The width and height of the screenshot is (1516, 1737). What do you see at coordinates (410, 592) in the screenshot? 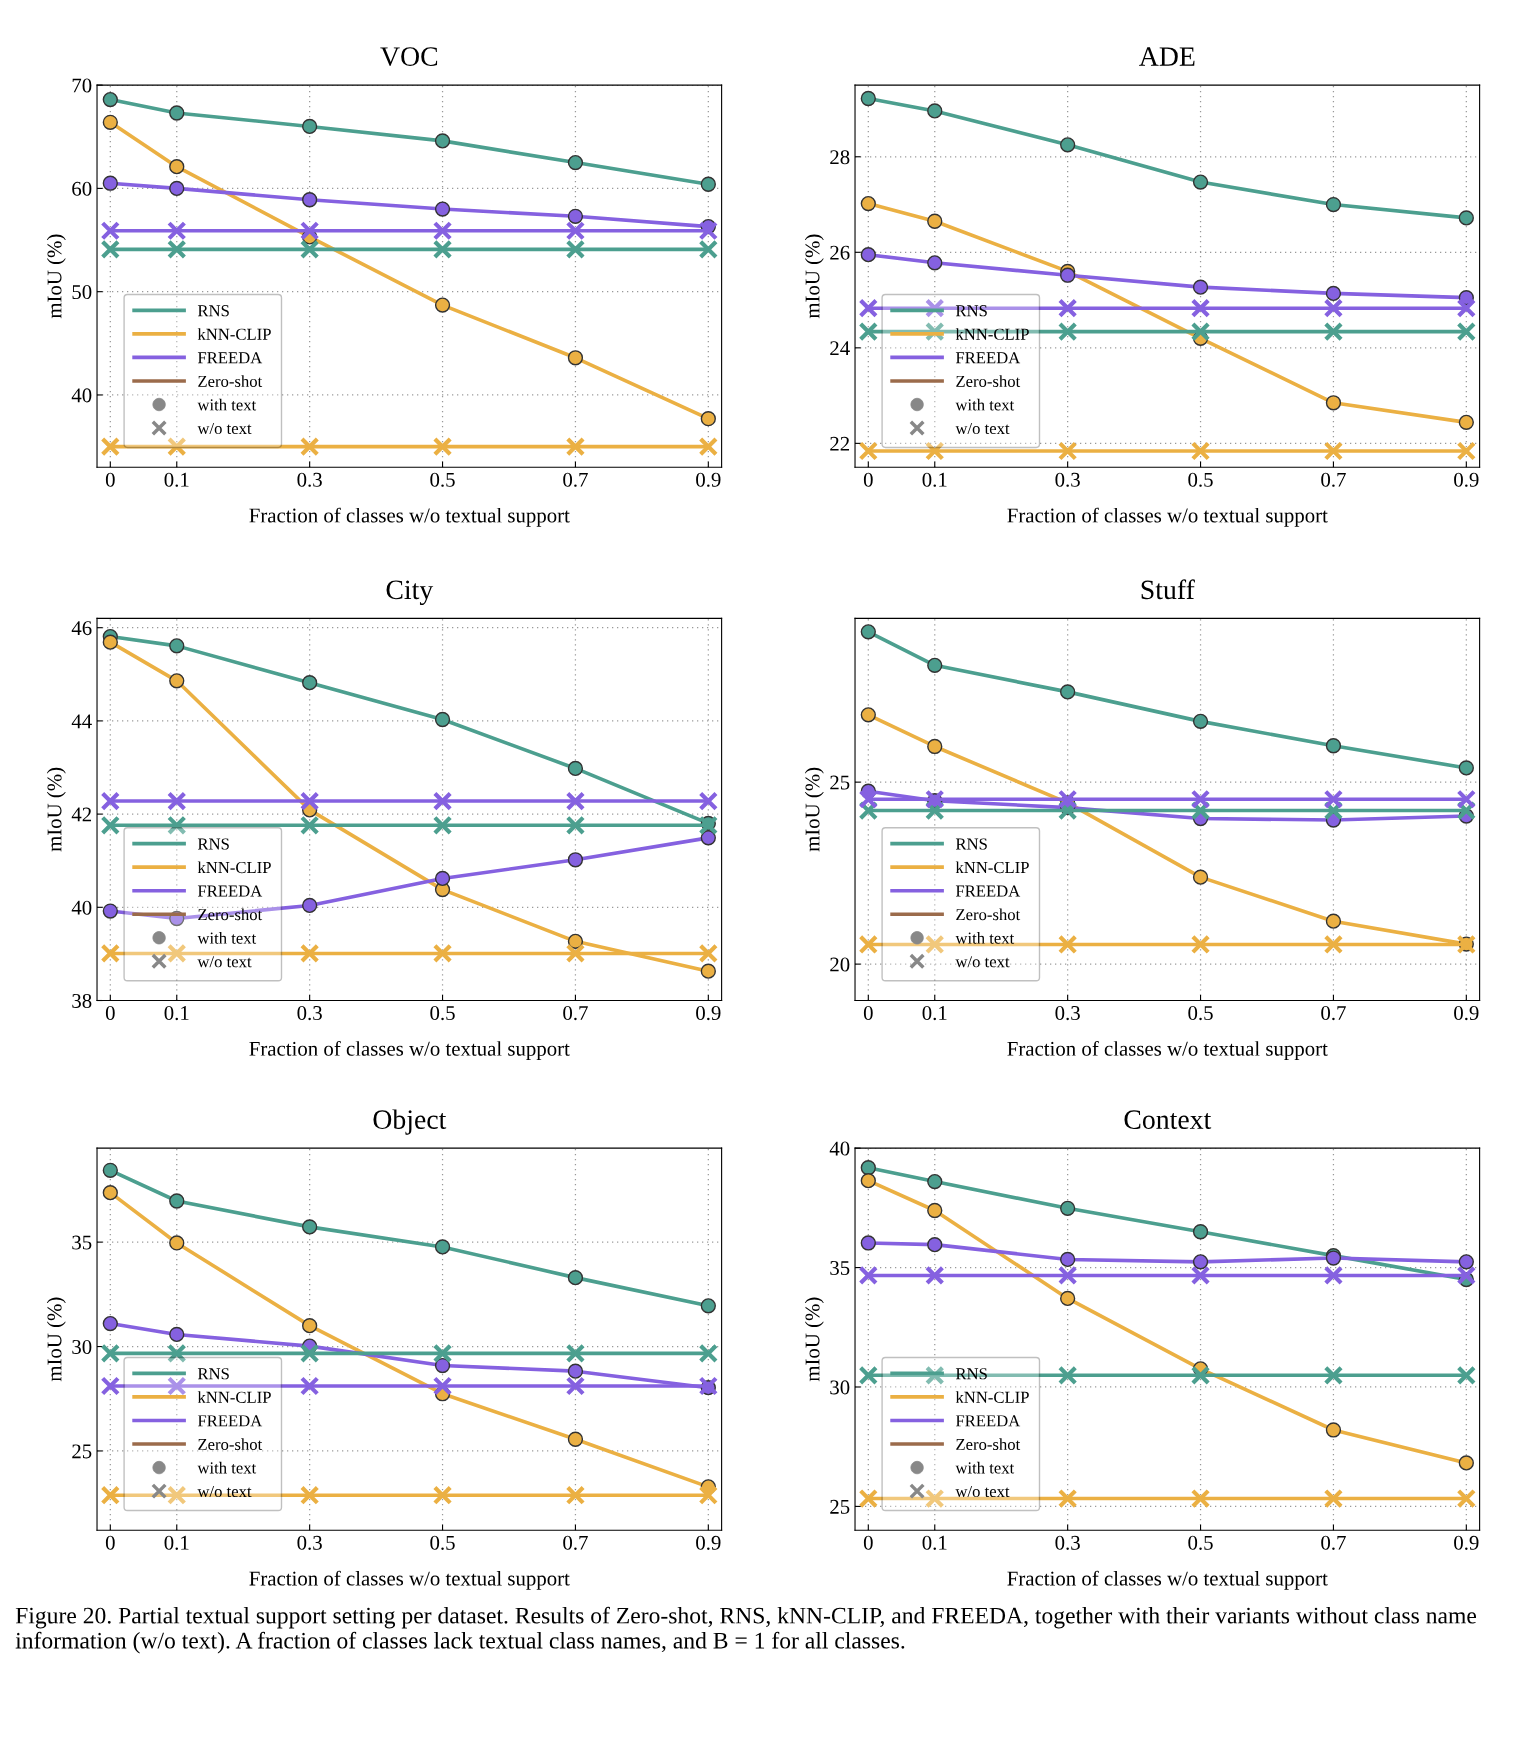
I see `chart-title: City` at bounding box center [410, 592].